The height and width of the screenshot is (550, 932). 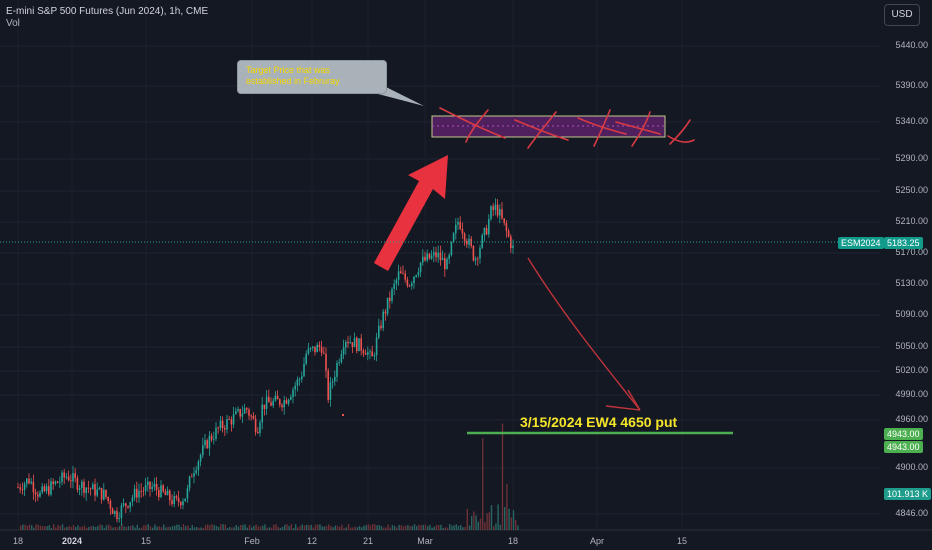 I want to click on support-price-tag-2: 4943.00, so click(x=903, y=447).